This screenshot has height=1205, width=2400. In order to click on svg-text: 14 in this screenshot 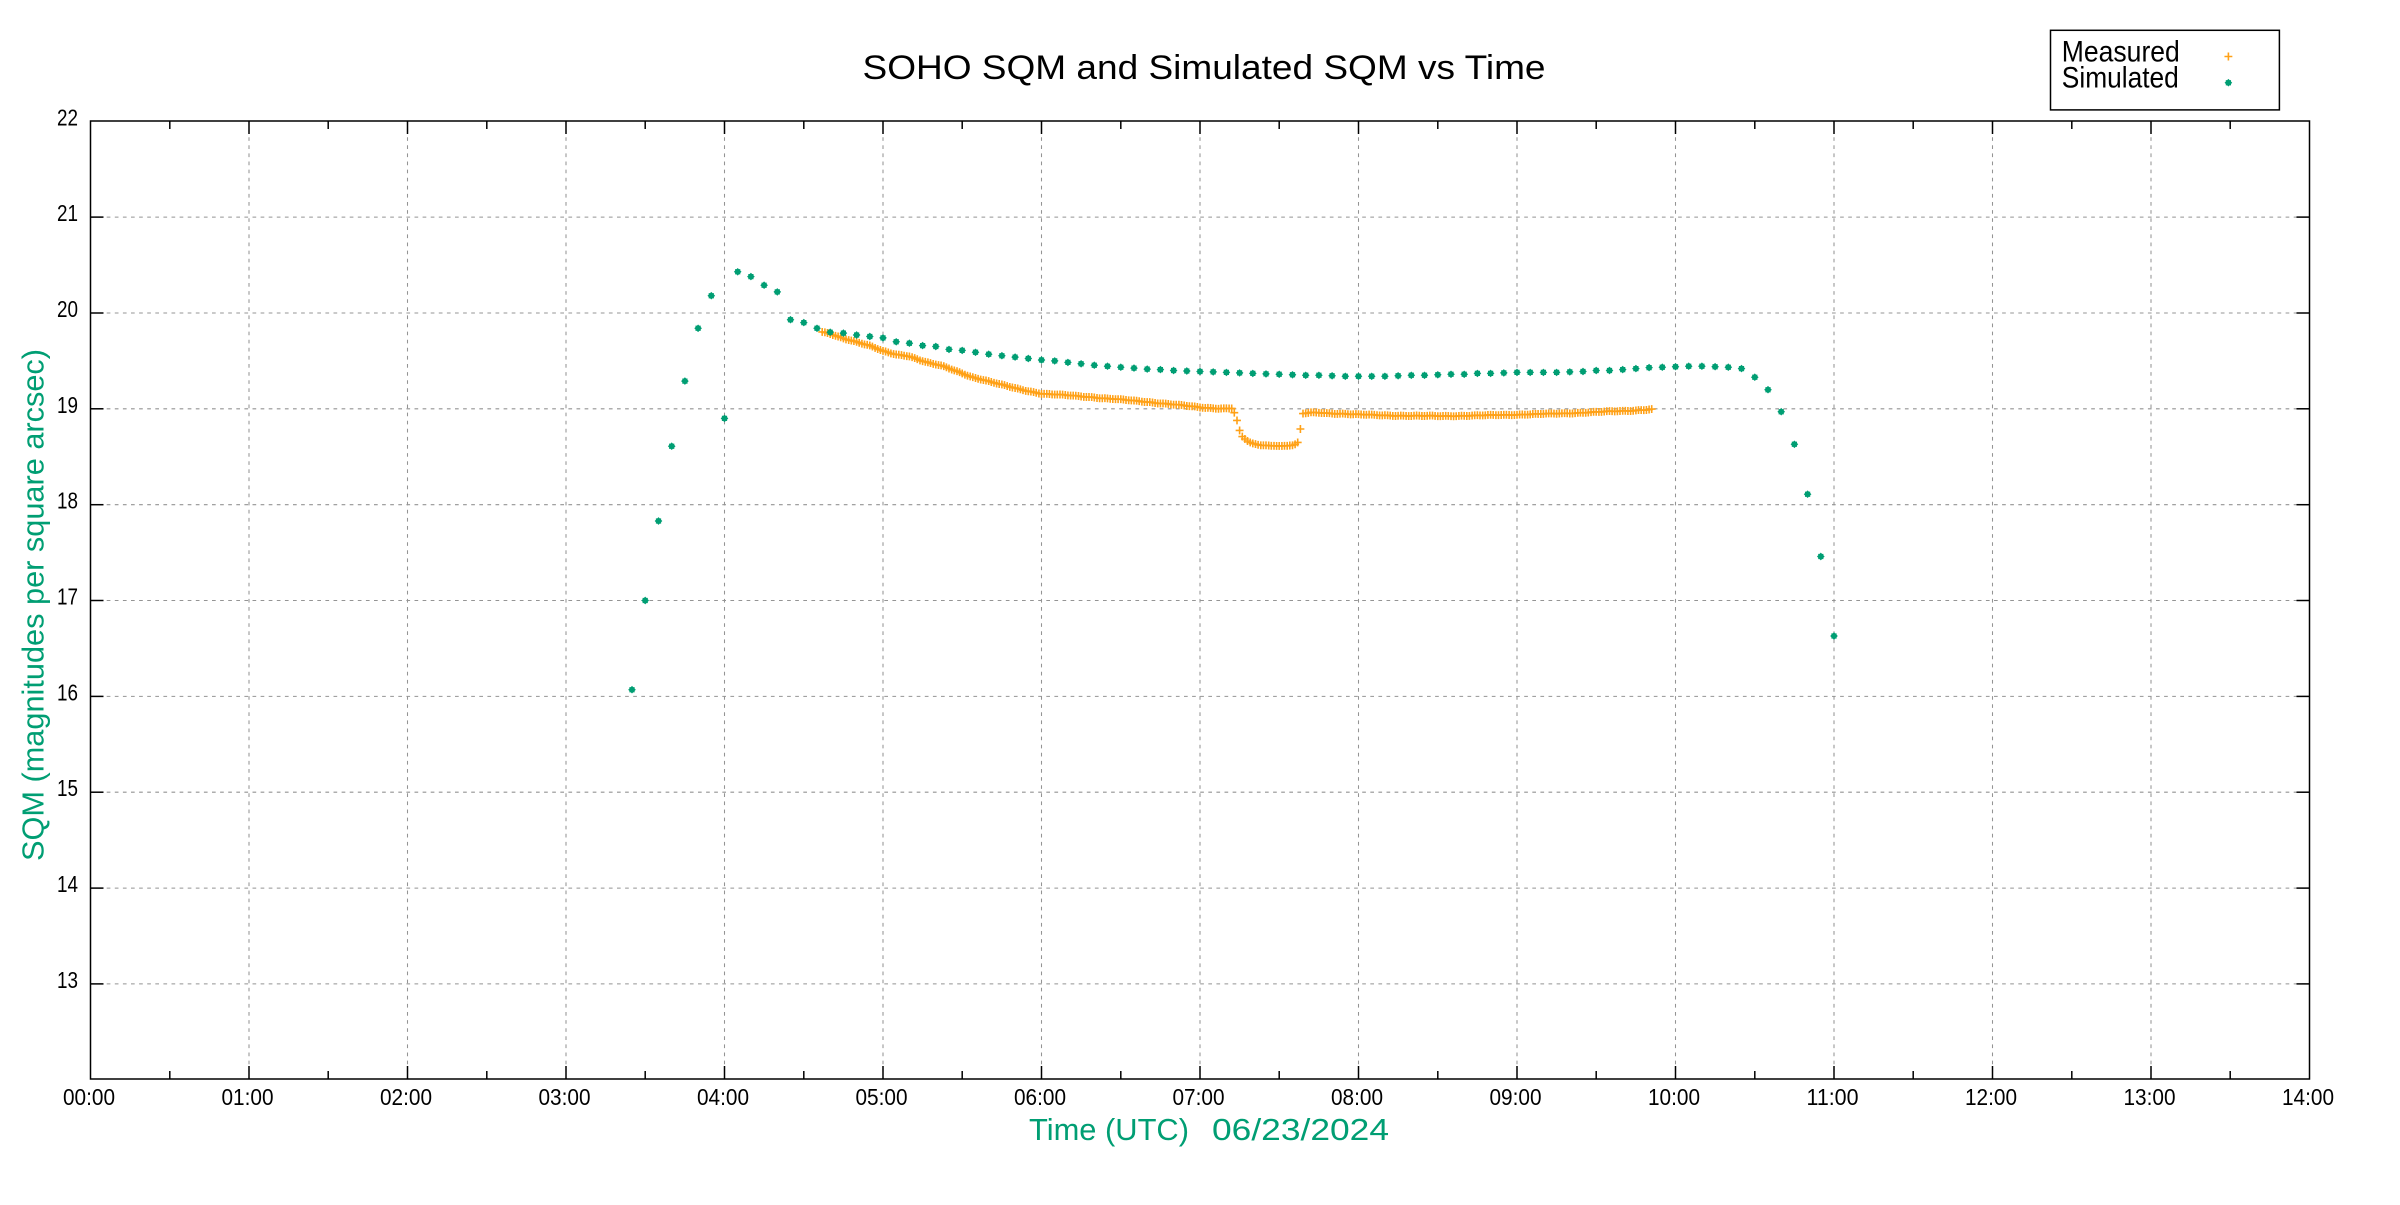, I will do `click(67, 884)`.